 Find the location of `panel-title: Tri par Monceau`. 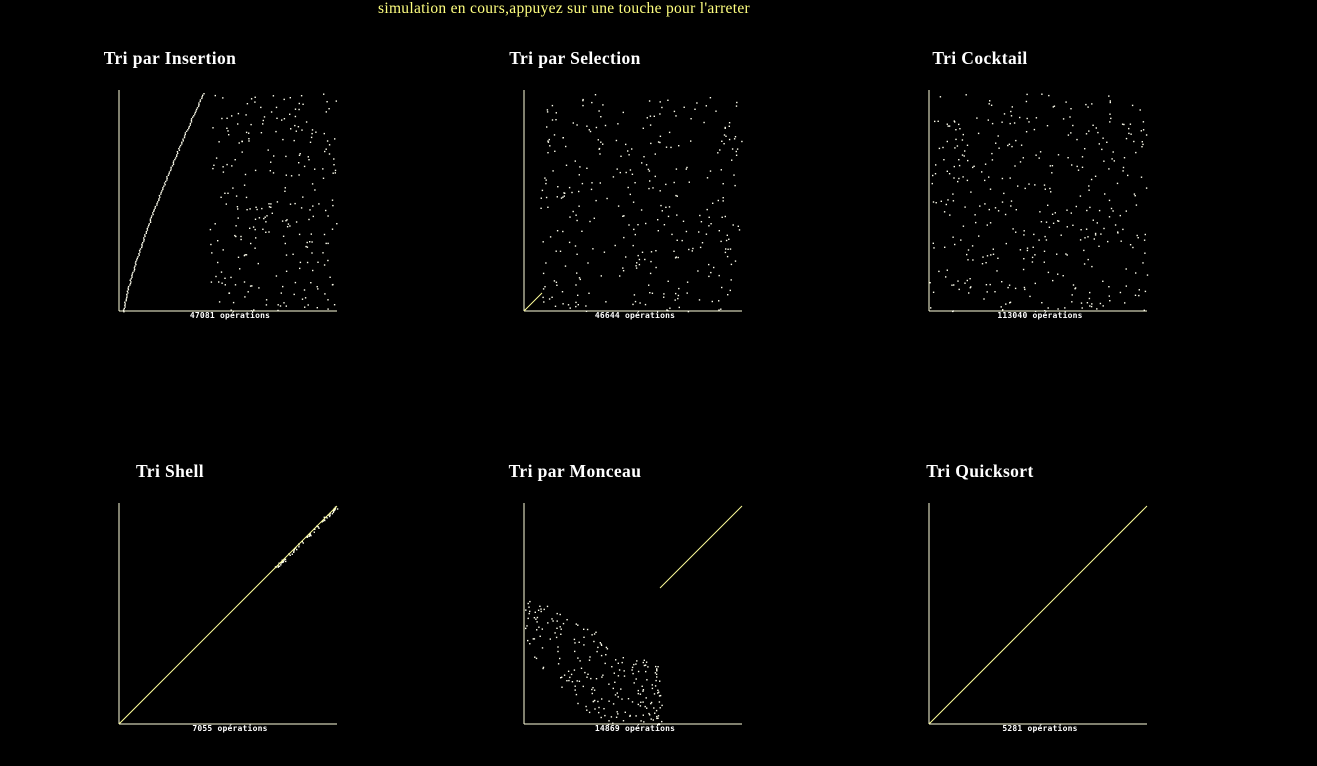

panel-title: Tri par Monceau is located at coordinates (575, 471).